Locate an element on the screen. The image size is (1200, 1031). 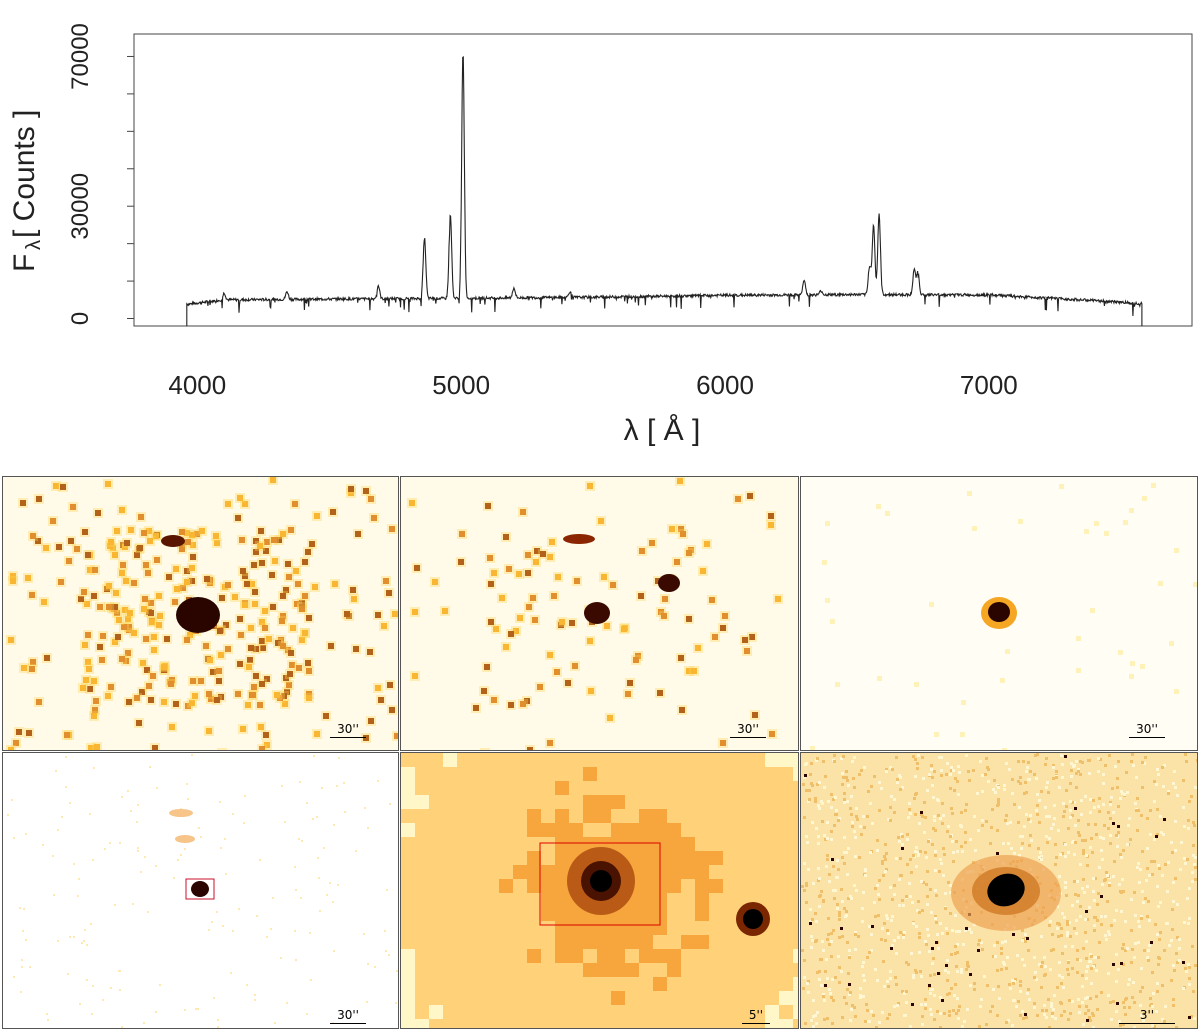
scale-label-6: 3'' is located at coordinates (1147, 1015).